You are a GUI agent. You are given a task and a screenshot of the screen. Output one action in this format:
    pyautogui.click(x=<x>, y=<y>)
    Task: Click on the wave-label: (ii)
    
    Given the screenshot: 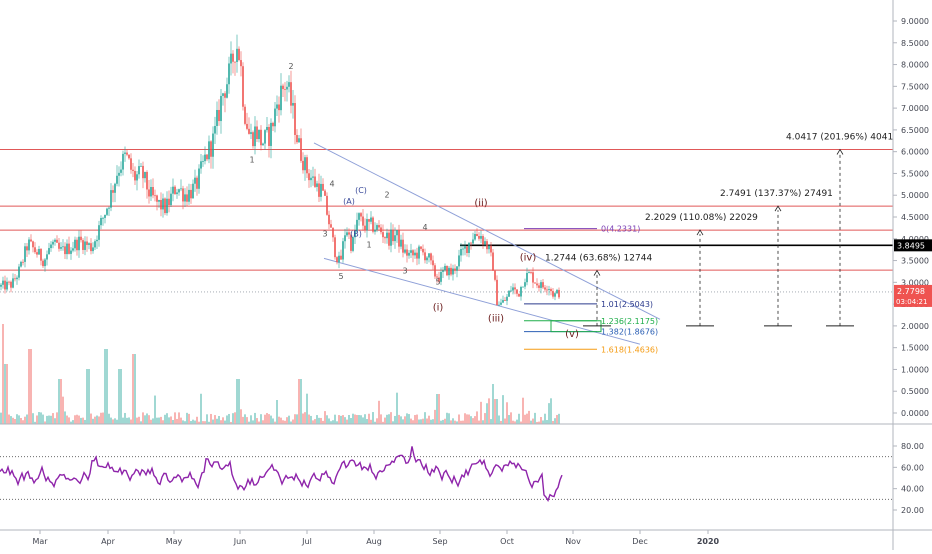 What is the action you would take?
    pyautogui.click(x=480, y=203)
    